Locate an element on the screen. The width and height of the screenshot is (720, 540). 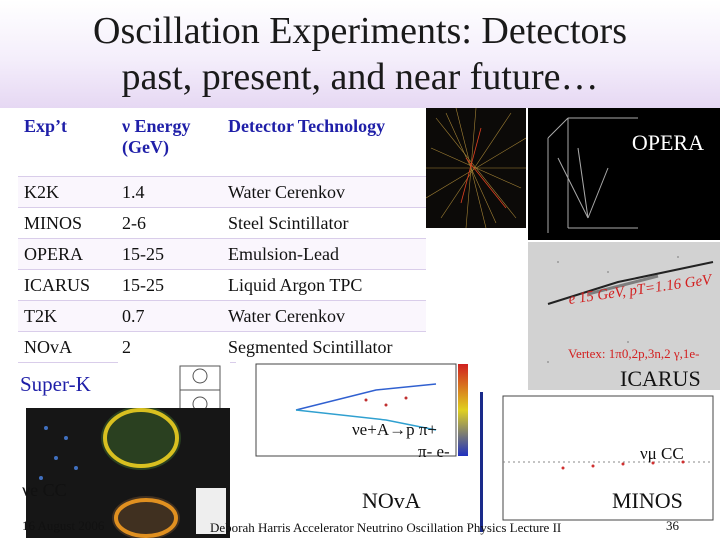
table-row: OPERA 15-25 Emulsion-Lead is located at coordinates (222, 254).